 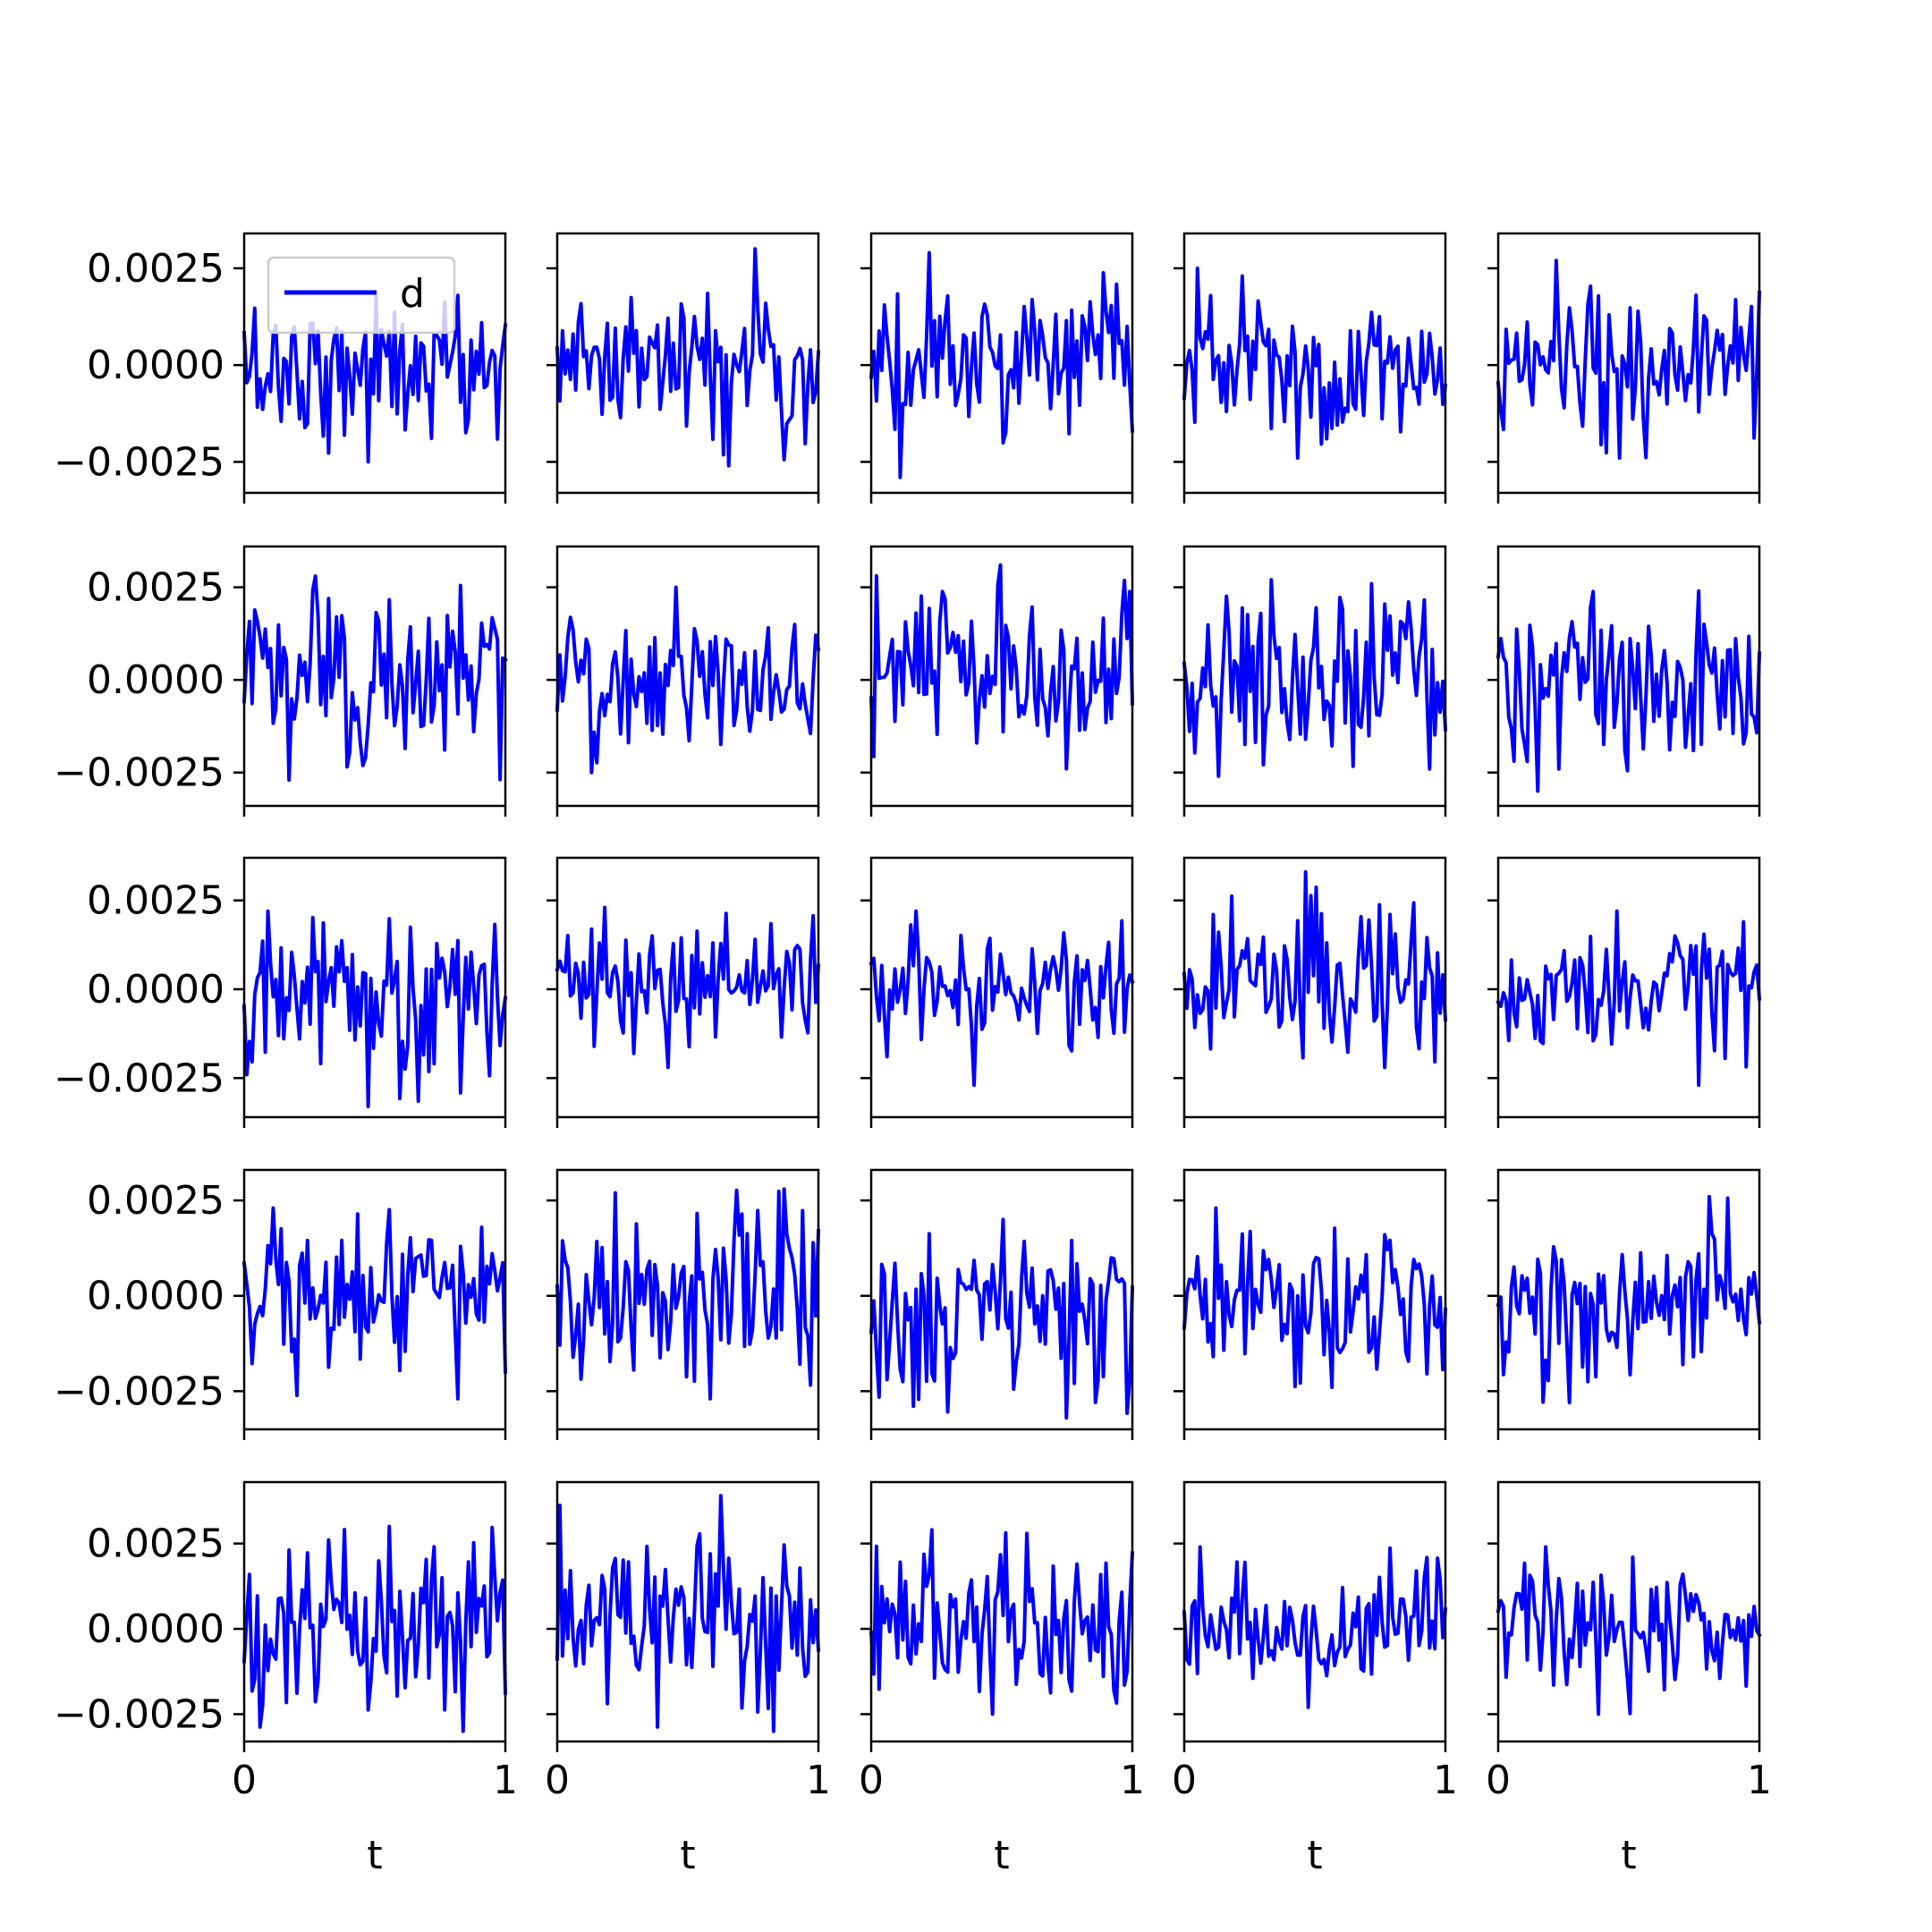 What do you see at coordinates (688, 680) in the screenshot?
I see `series-line-r2-c2` at bounding box center [688, 680].